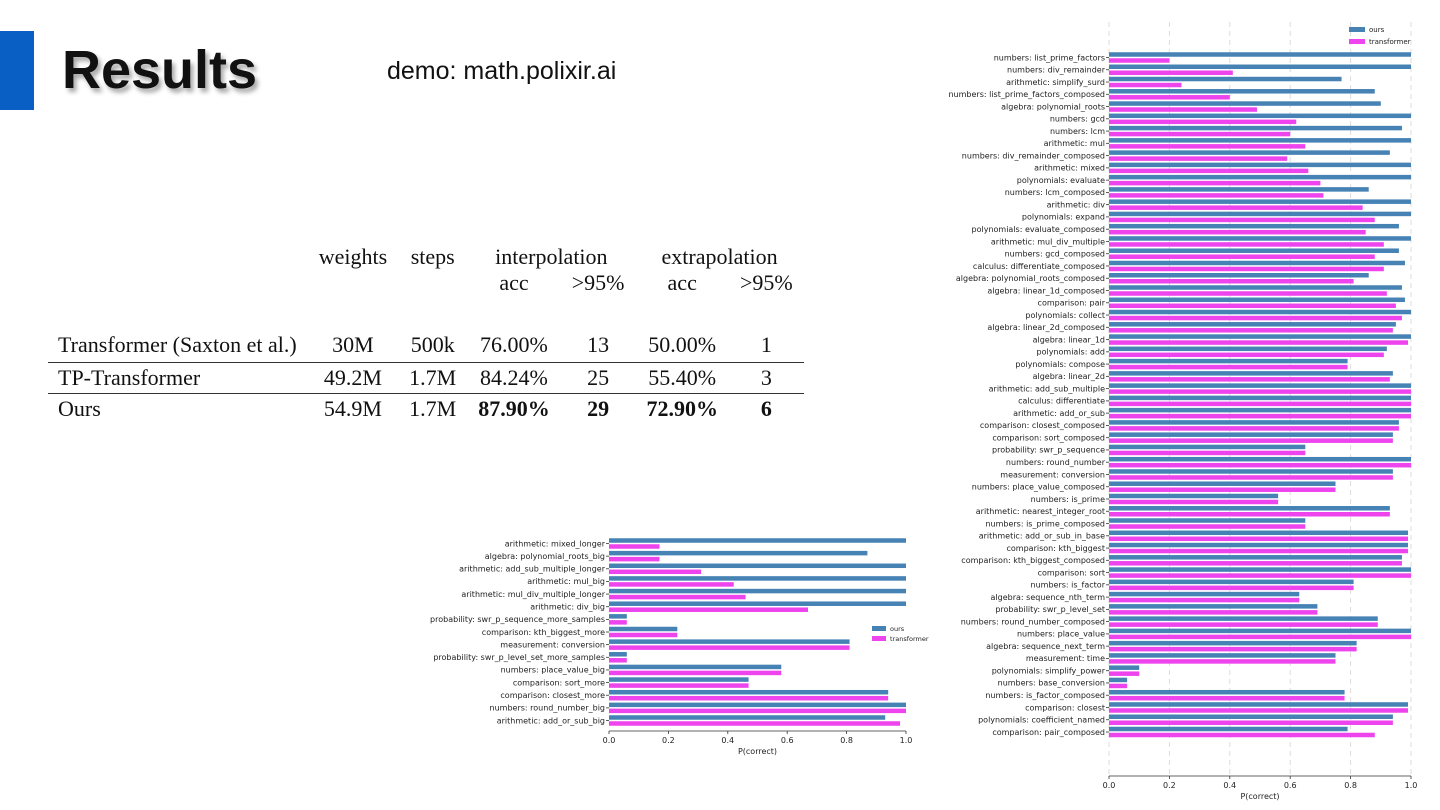 This screenshot has height=810, width=1440. I want to click on row-interp-acc: 76.00%, so click(514, 345).